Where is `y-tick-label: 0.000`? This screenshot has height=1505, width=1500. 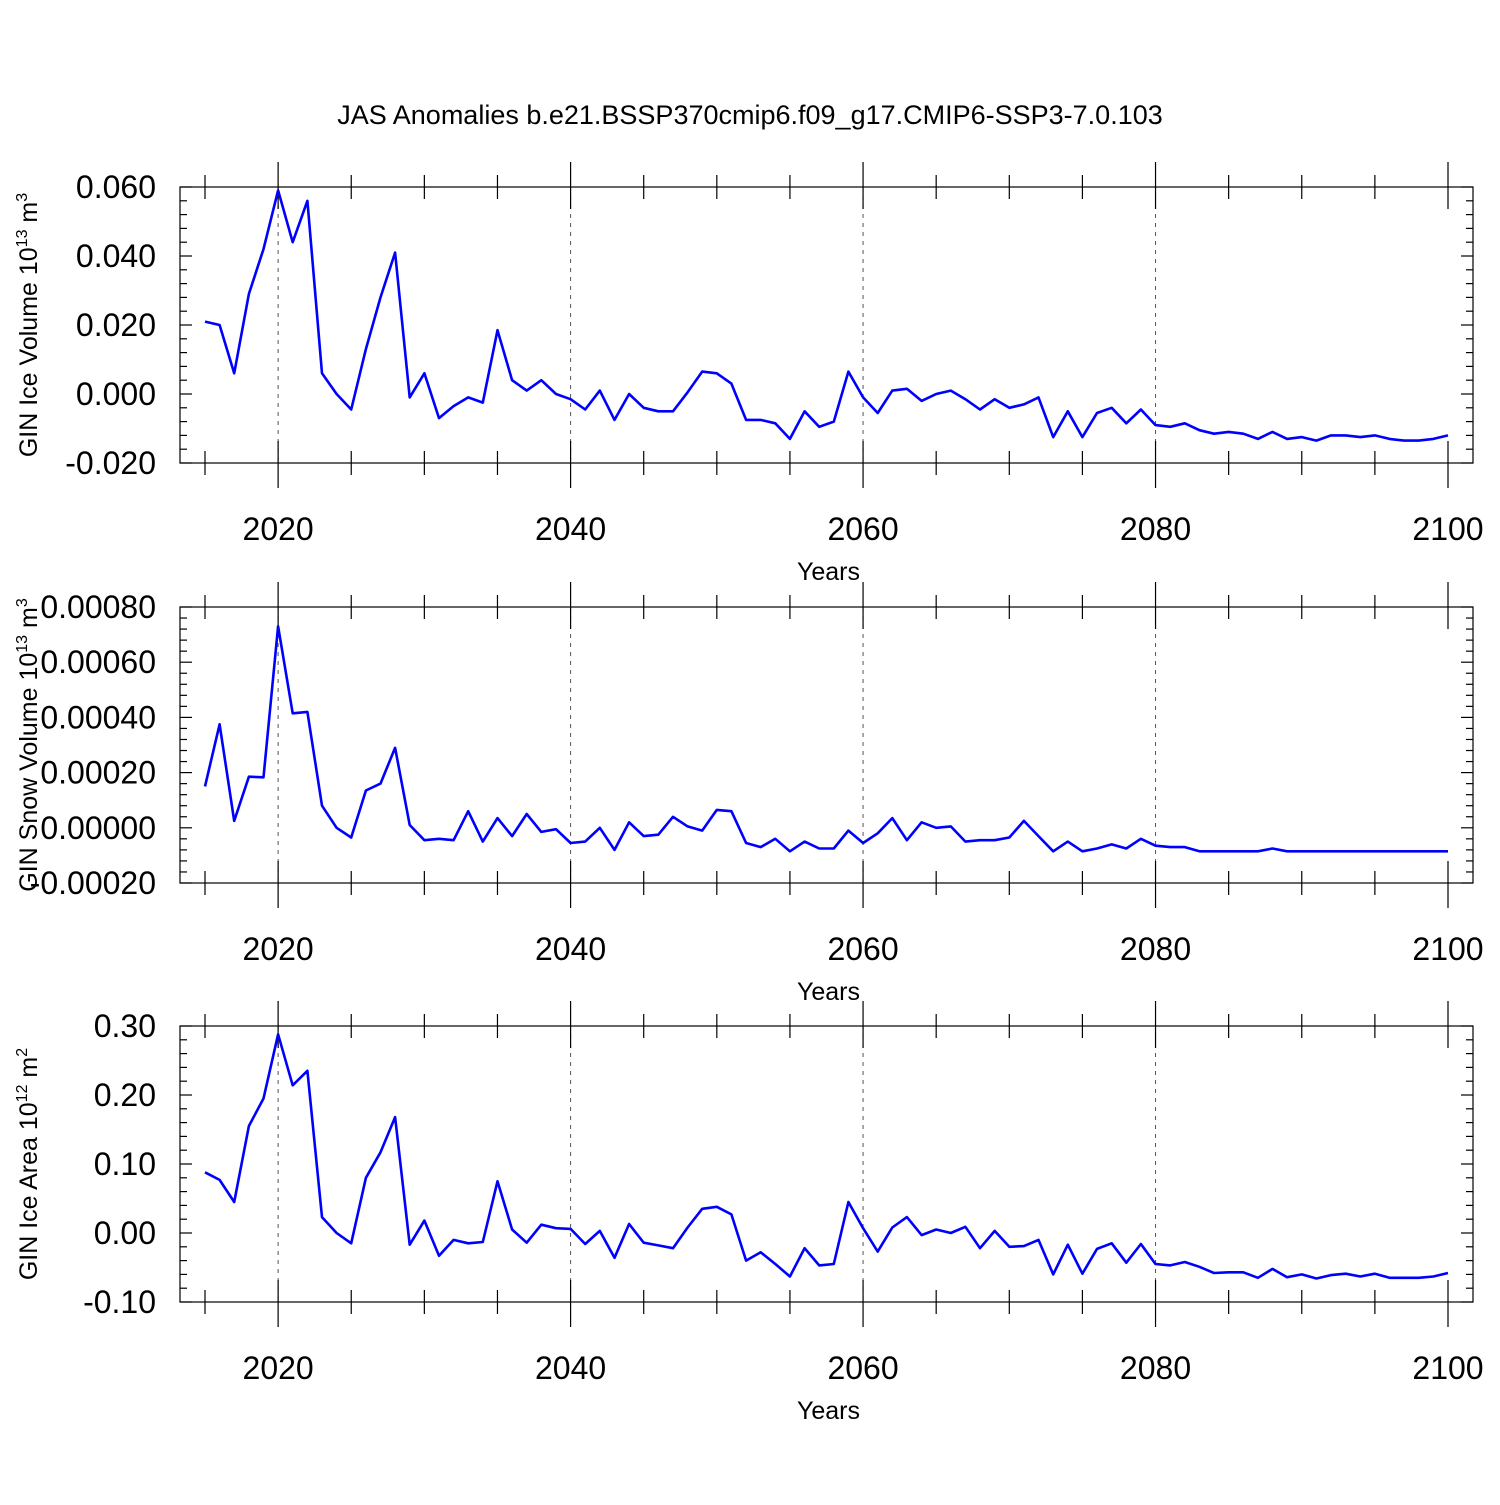 y-tick-label: 0.000 is located at coordinates (116, 394).